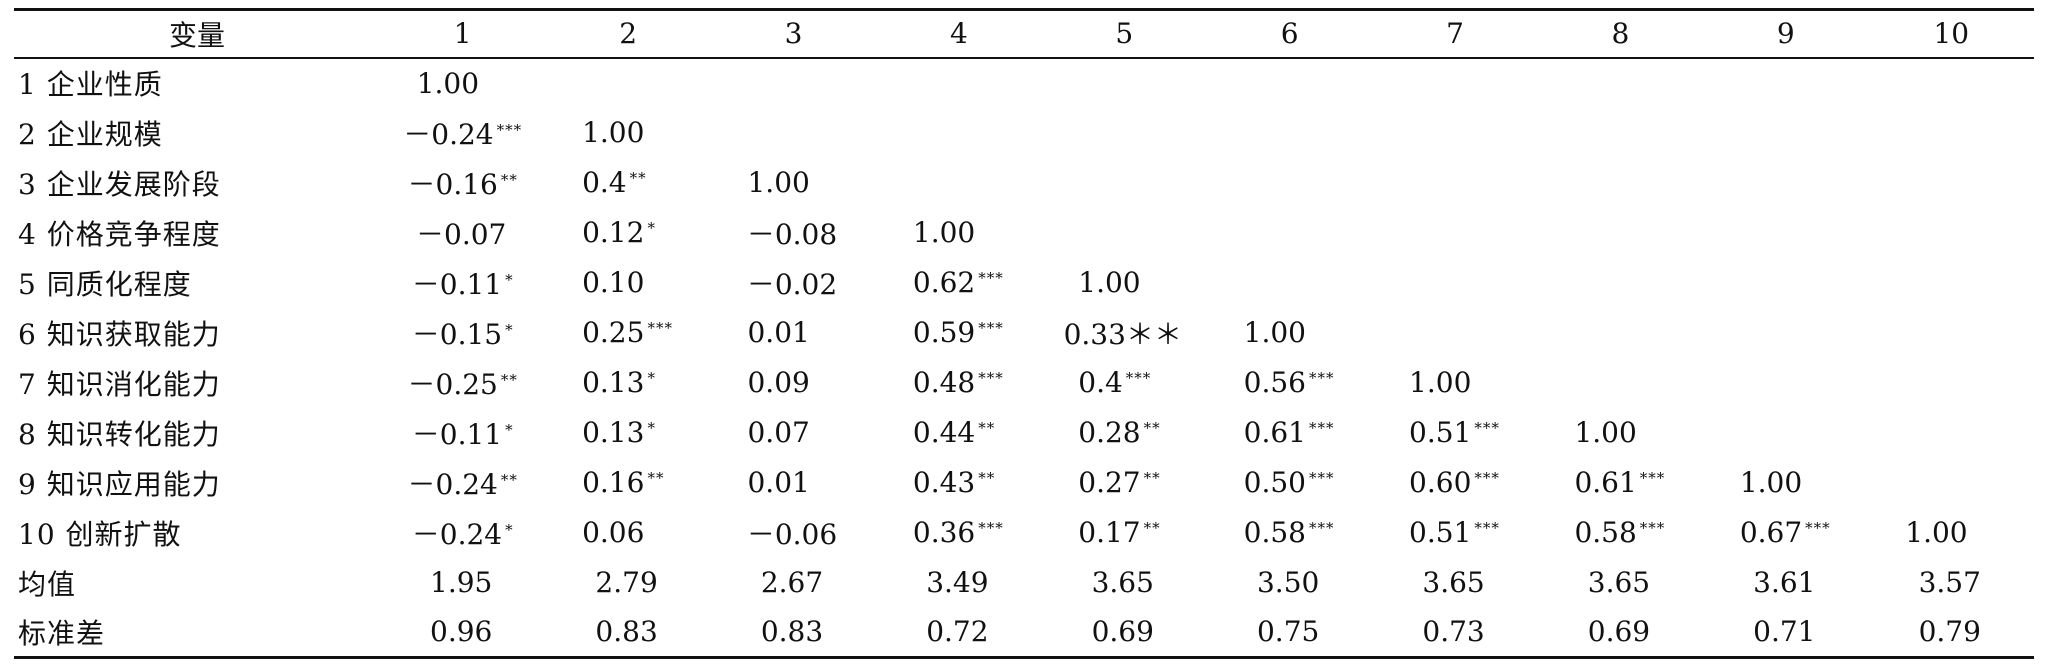 The image size is (2048, 672). I want to click on row-label: 1 企业性质, so click(90, 84).